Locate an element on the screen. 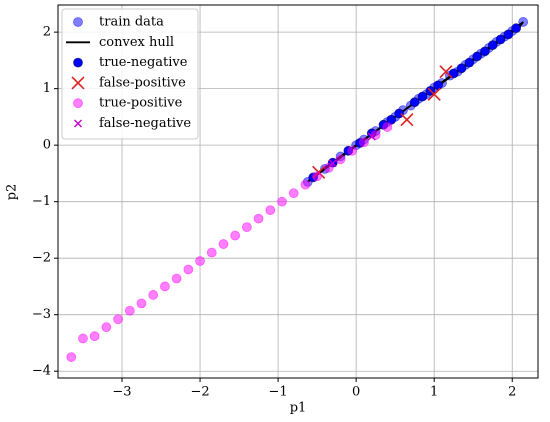 This screenshot has height=422, width=550. legend-label: false-negative is located at coordinates (145, 123).